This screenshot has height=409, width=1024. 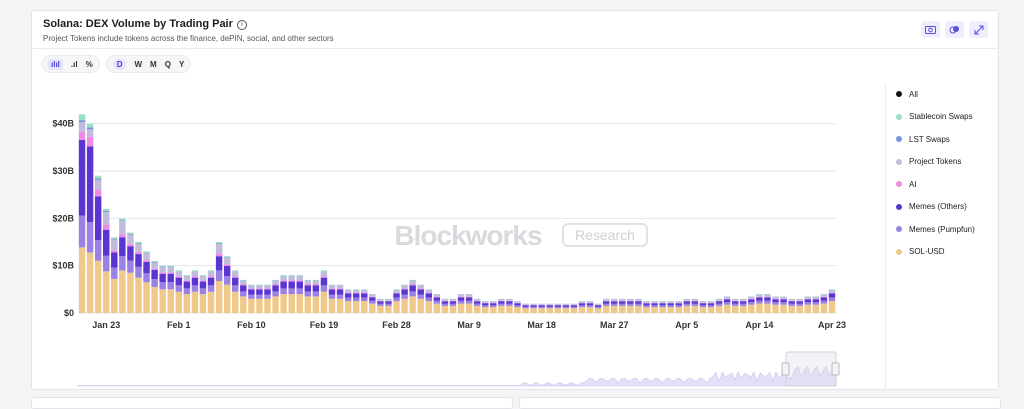 I want to click on navigator-handle-right, so click(x=835, y=369).